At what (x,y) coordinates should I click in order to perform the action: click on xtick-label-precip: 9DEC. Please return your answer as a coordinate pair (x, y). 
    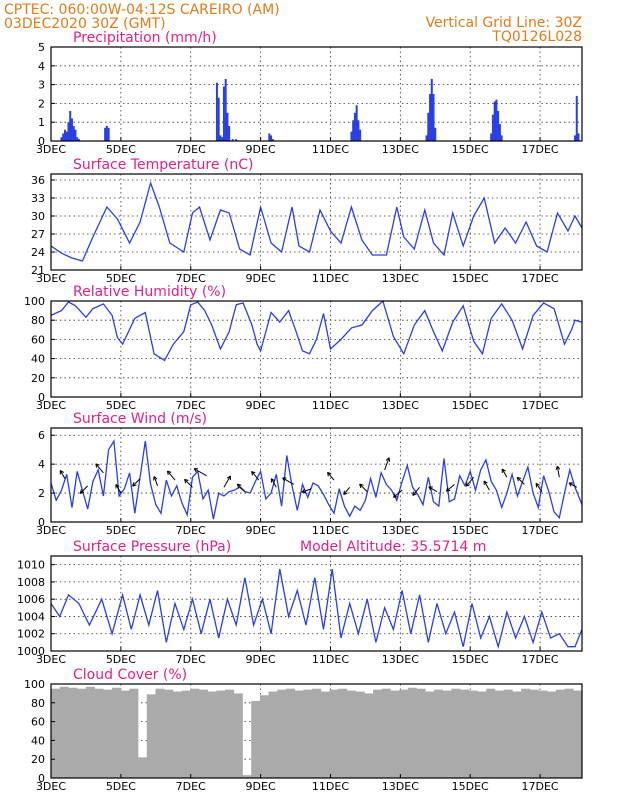
    Looking at the image, I should click on (261, 149).